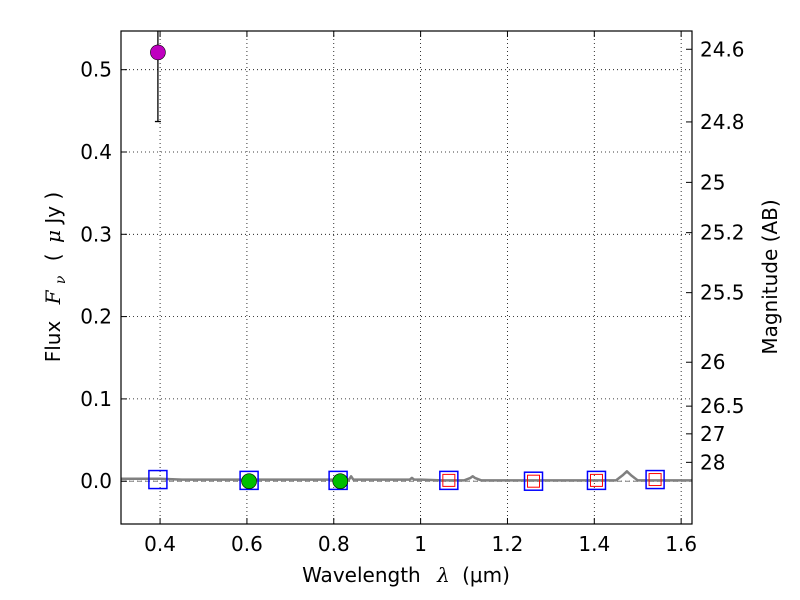 Image resolution: width=800 pixels, height=600 pixels. Describe the element at coordinates (712, 182) in the screenshot. I see `y2-tick-label: 25` at that location.